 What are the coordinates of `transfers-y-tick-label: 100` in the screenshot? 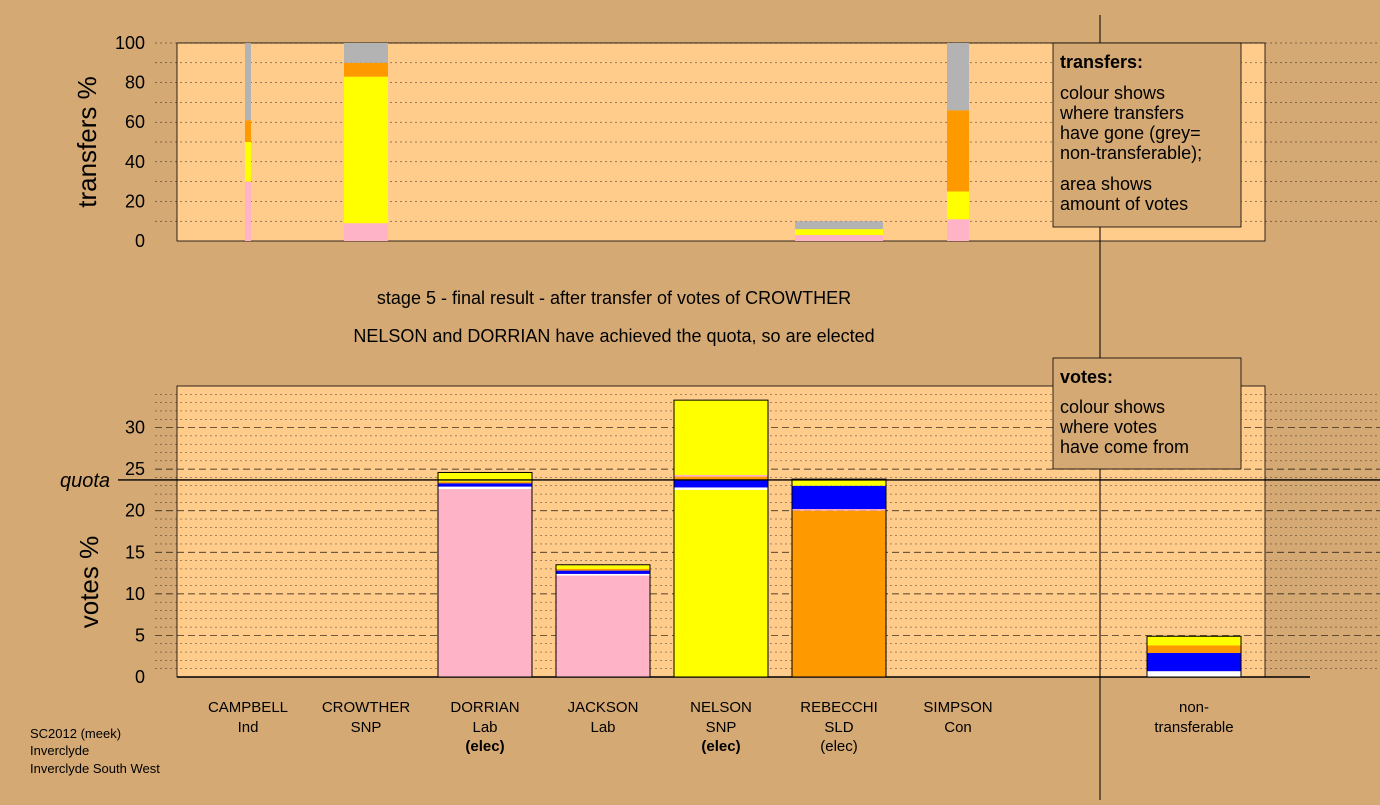 It's located at (130, 43).